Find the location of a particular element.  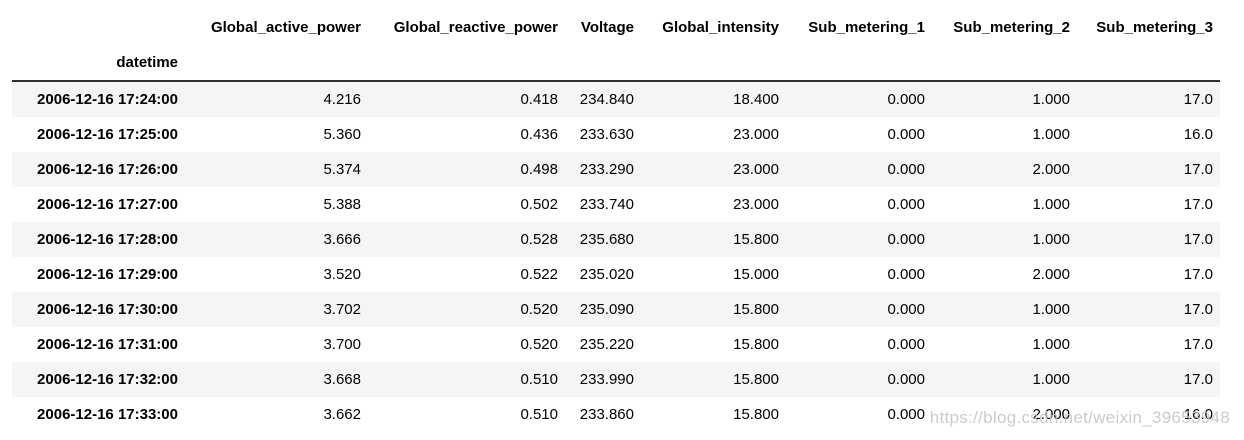

table-cell: 235.090 is located at coordinates (606, 309).